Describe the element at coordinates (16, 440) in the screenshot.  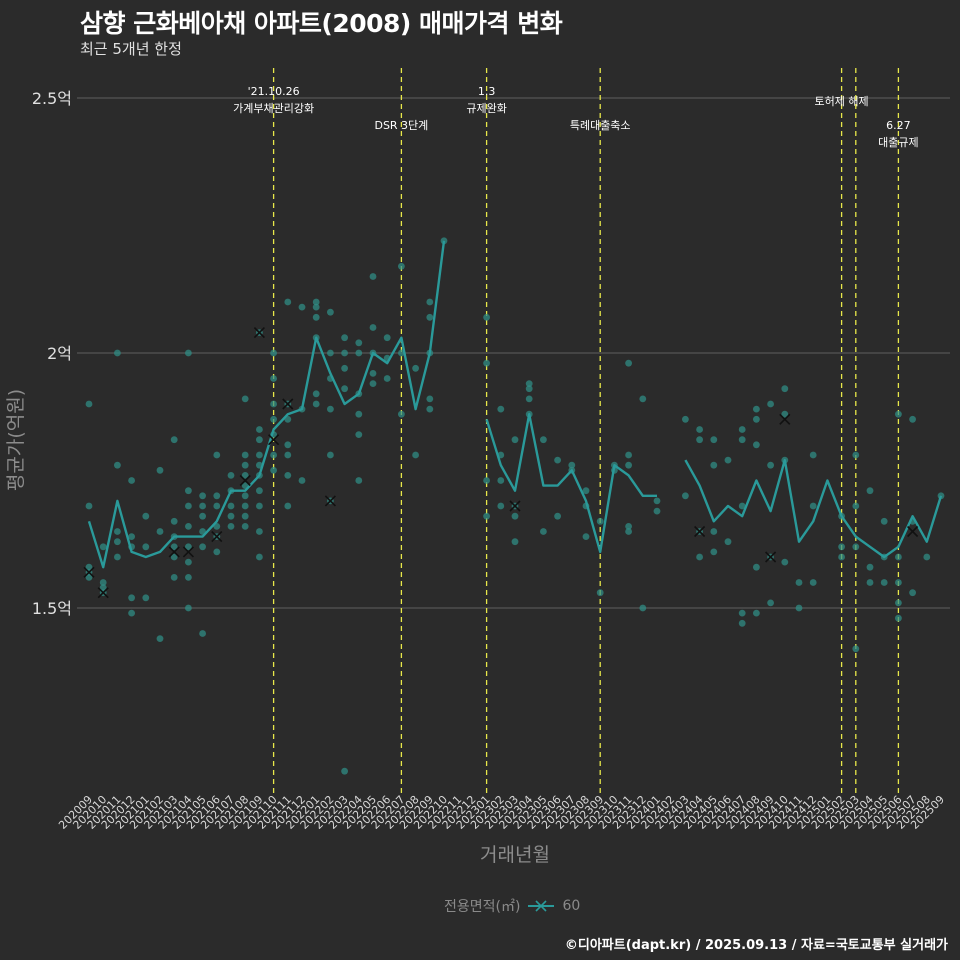
I see `y-axis-label: 평균가(억원)` at that location.